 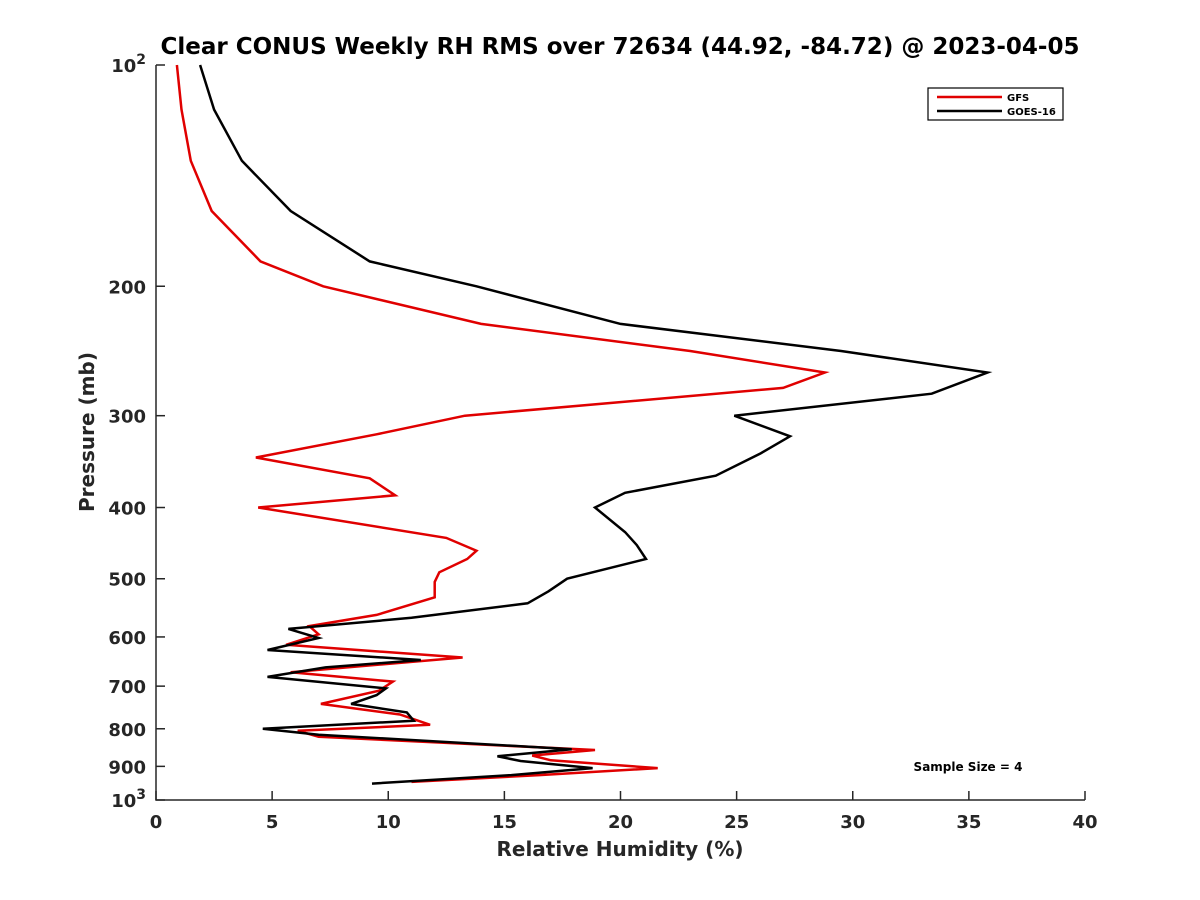 I want to click on legend: GFS GOES-16, so click(x=995, y=104).